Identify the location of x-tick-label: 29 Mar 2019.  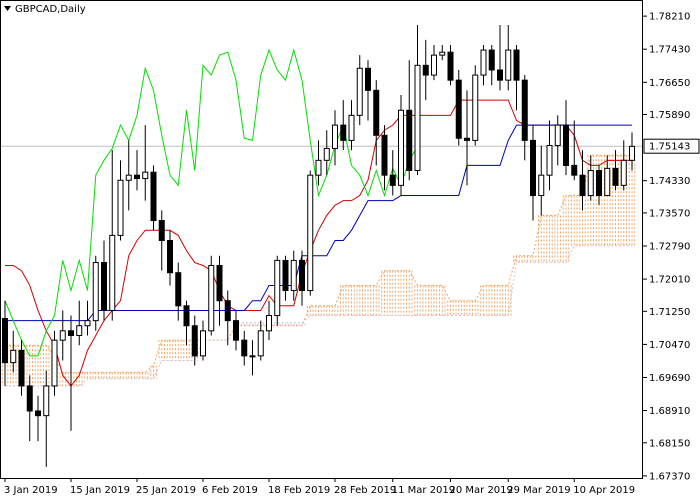
(538, 490).